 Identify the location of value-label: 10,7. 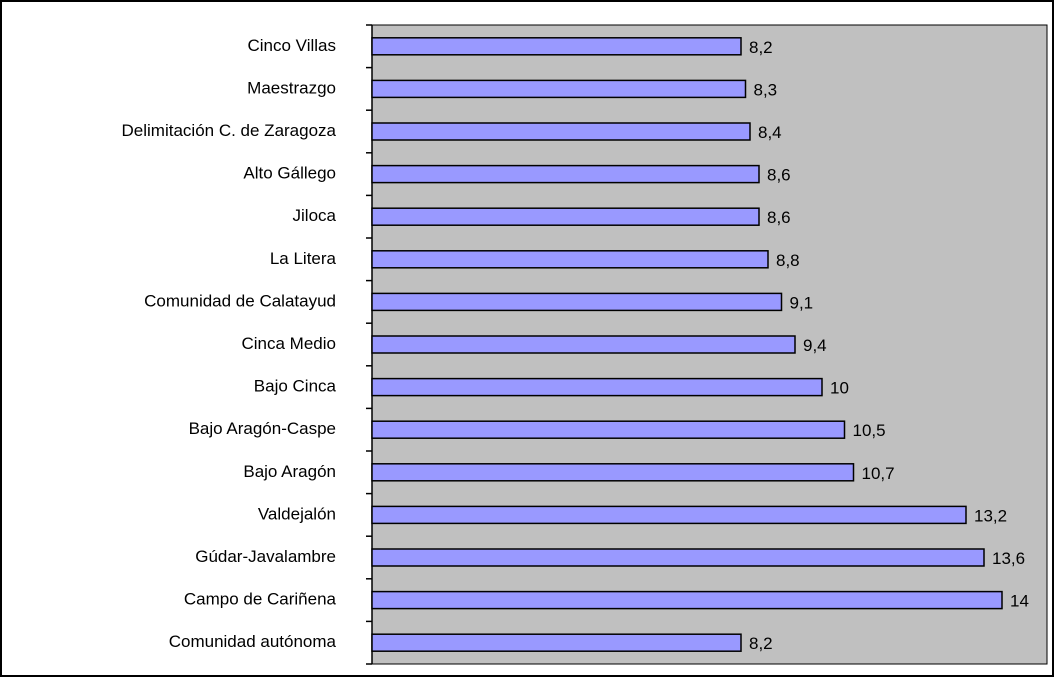
(878, 473).